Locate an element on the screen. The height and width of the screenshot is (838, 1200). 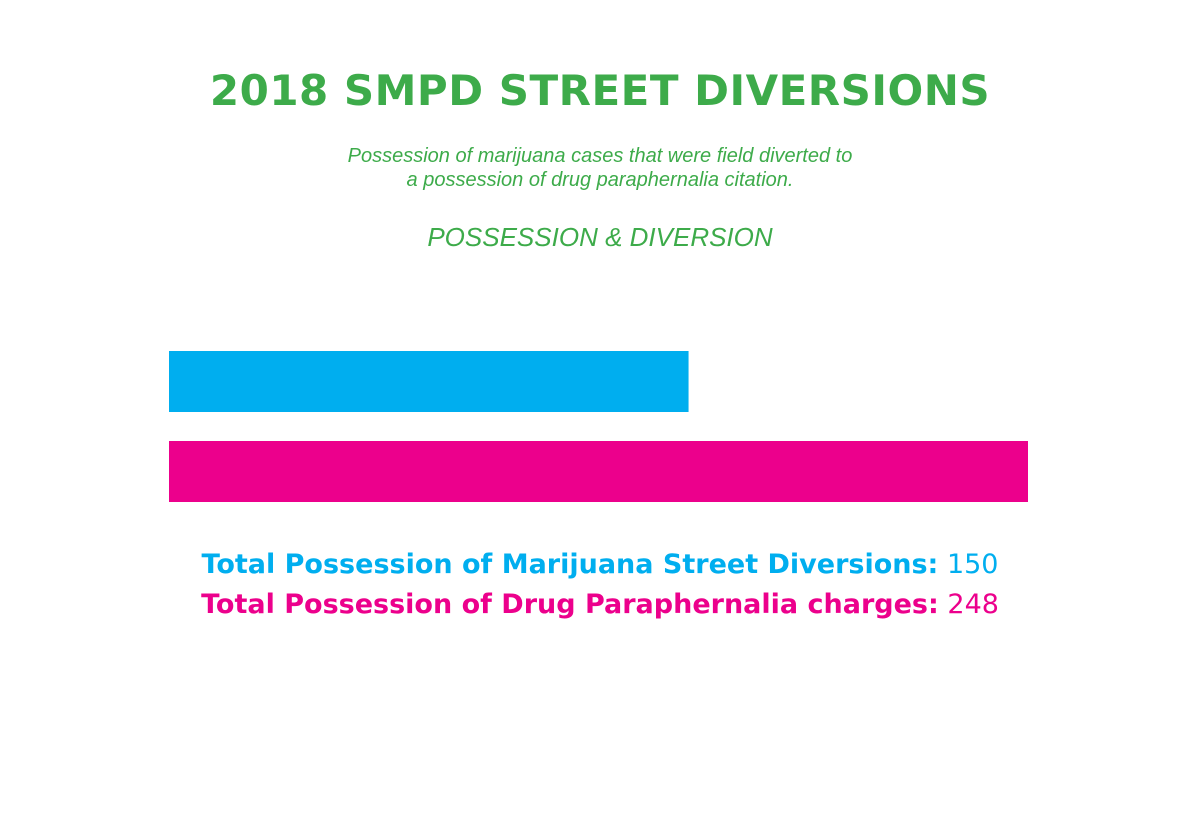
legend-value: 248 is located at coordinates (973, 604).